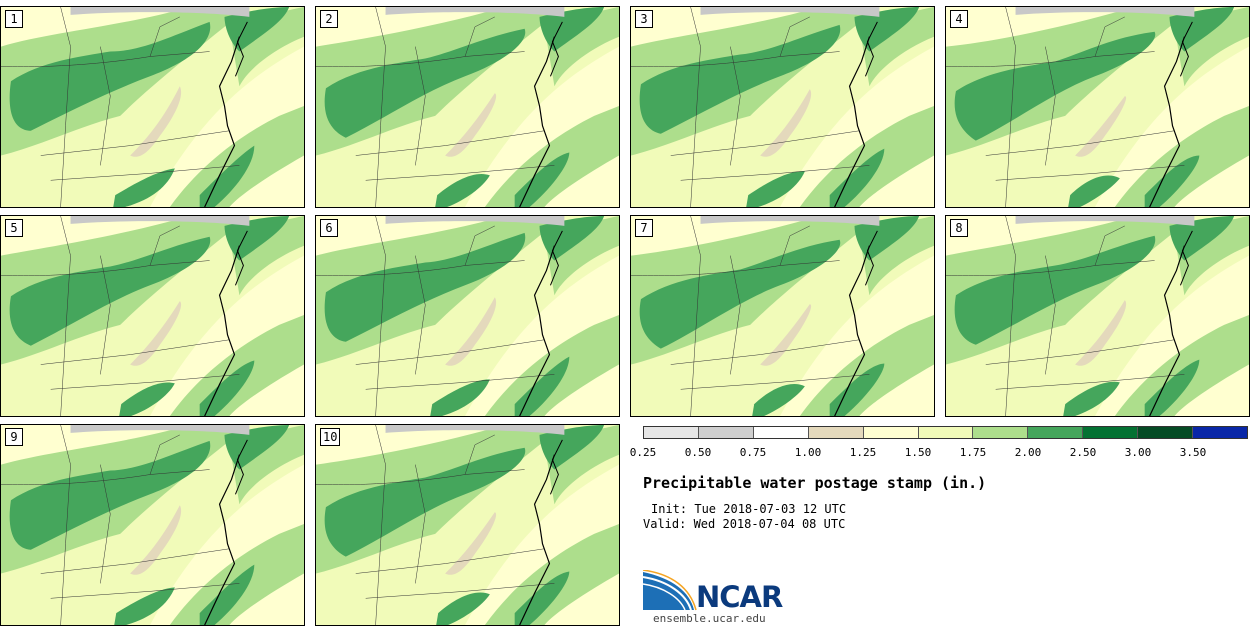 The height and width of the screenshot is (627, 1260). I want to click on member-panel-4: 4, so click(1097, 107).